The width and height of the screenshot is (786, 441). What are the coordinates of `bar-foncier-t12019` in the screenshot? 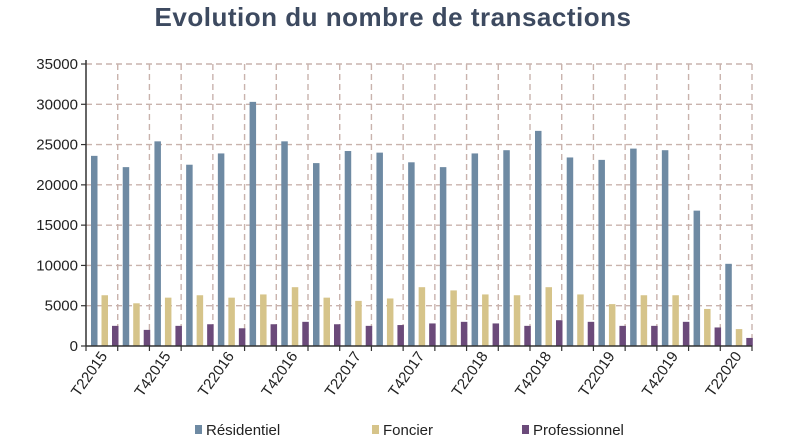 It's located at (580, 320).